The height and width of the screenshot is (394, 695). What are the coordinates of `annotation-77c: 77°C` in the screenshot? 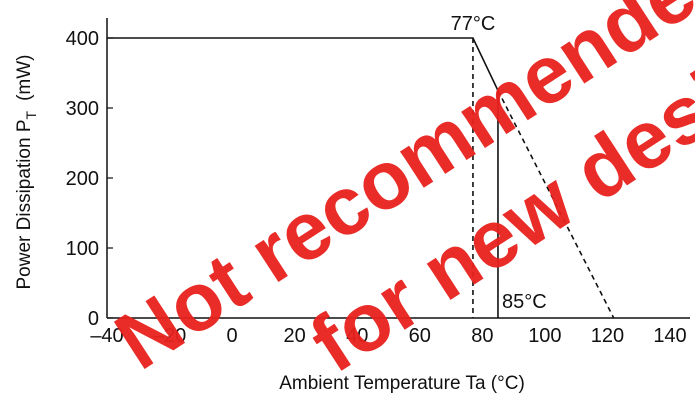 It's located at (473, 24).